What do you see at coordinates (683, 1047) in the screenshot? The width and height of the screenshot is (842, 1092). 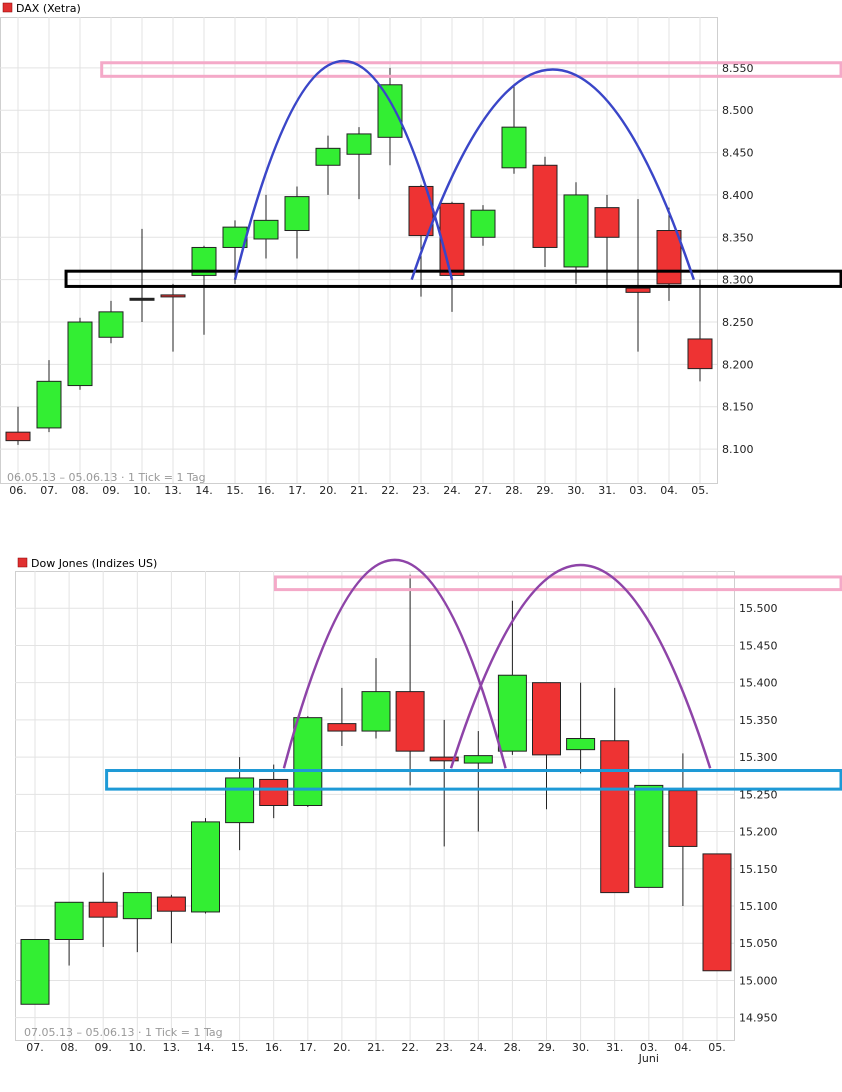 I see `x-tick-label: 04.` at bounding box center [683, 1047].